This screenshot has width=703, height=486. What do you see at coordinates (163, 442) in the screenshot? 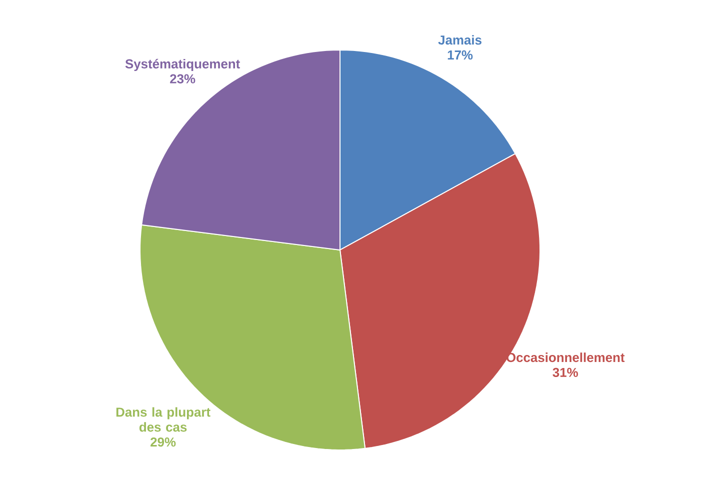
I see `data-label: 29%` at bounding box center [163, 442].